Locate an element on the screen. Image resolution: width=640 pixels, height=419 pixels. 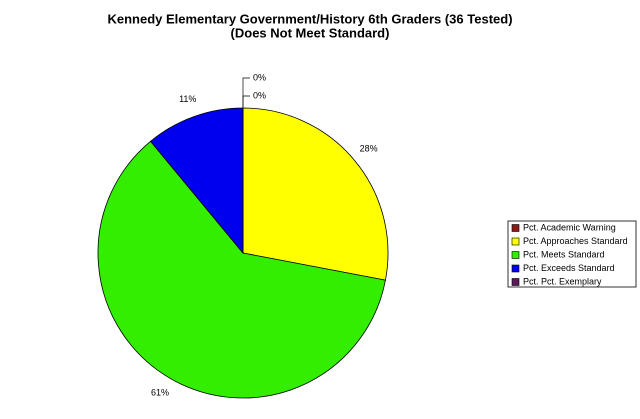
legend-label: Pct. Exceeds Standard is located at coordinates (569, 268).